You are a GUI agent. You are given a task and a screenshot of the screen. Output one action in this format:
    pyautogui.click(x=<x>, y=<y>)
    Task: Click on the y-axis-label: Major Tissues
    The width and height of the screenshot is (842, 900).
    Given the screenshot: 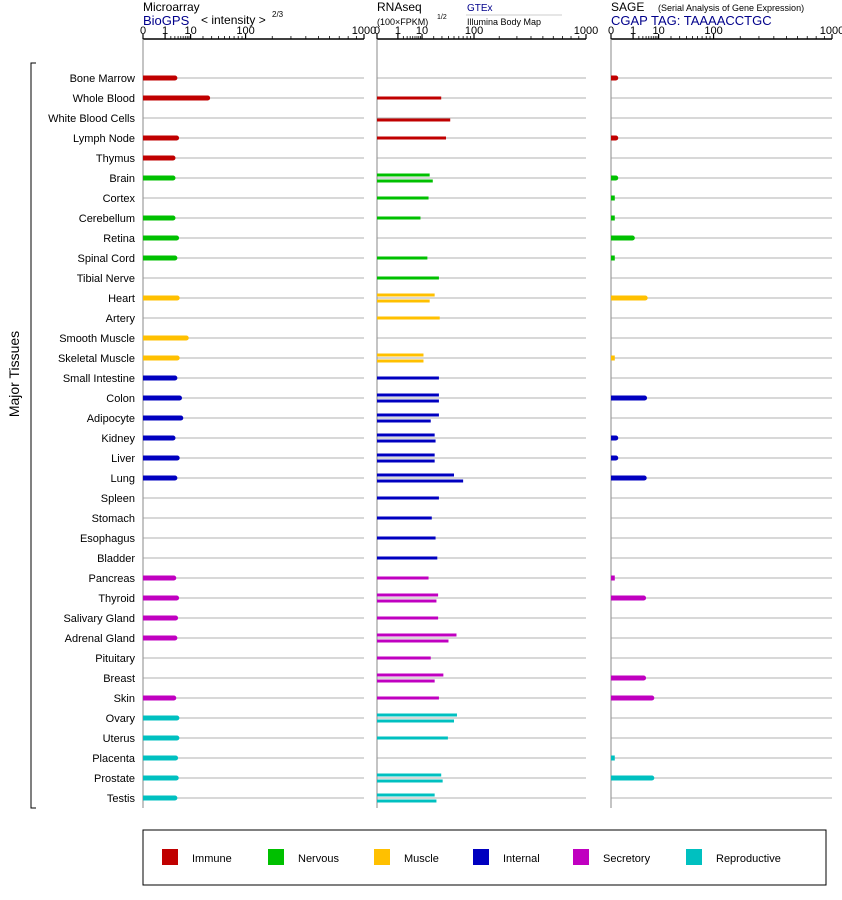 What is the action you would take?
    pyautogui.click(x=14, y=374)
    